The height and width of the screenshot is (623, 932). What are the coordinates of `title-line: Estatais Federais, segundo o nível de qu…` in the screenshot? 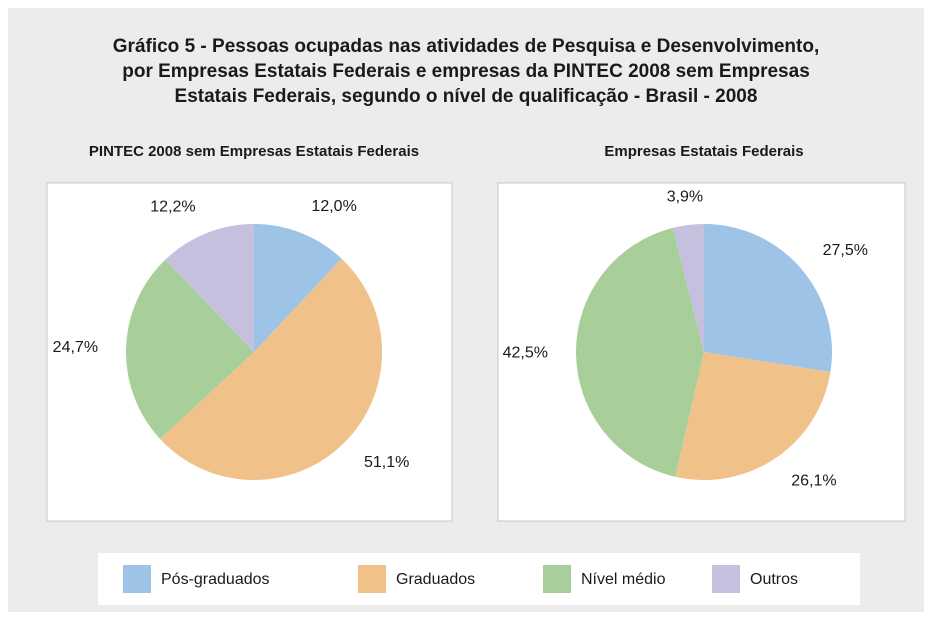 It's located at (466, 96).